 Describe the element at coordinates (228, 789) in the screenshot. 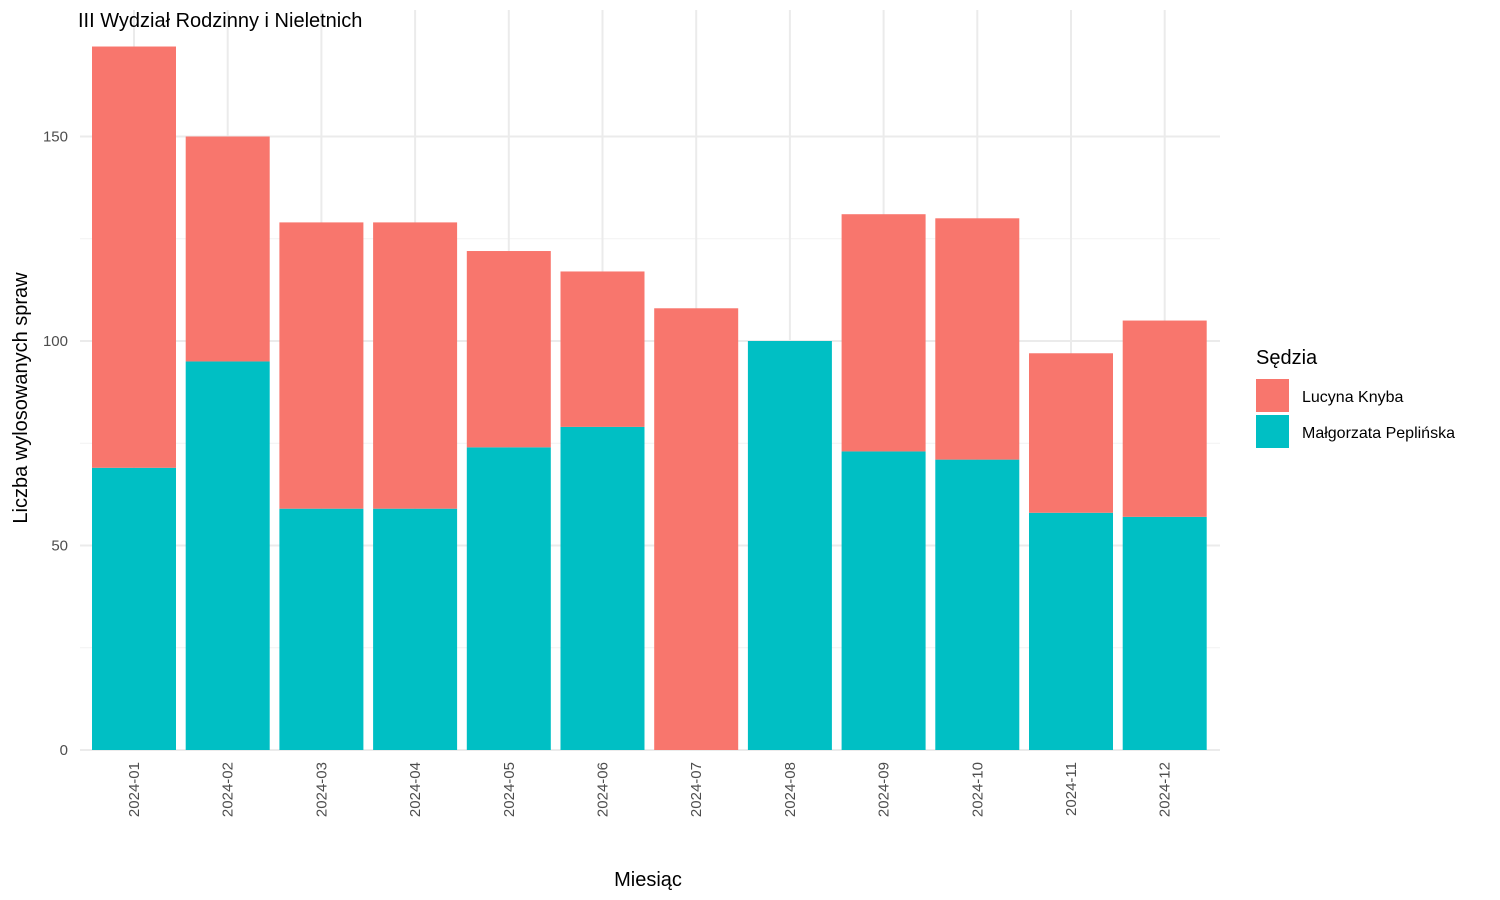

I see `x-tick-label: 2024-02` at that location.